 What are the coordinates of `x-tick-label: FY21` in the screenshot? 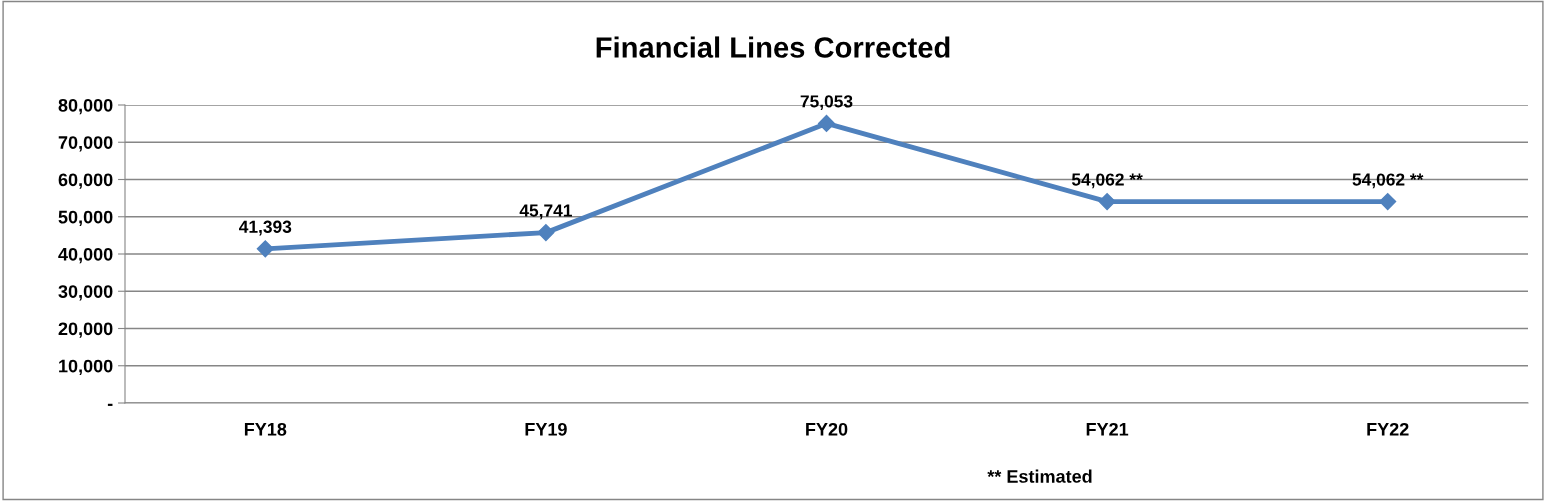 It's located at (1107, 429).